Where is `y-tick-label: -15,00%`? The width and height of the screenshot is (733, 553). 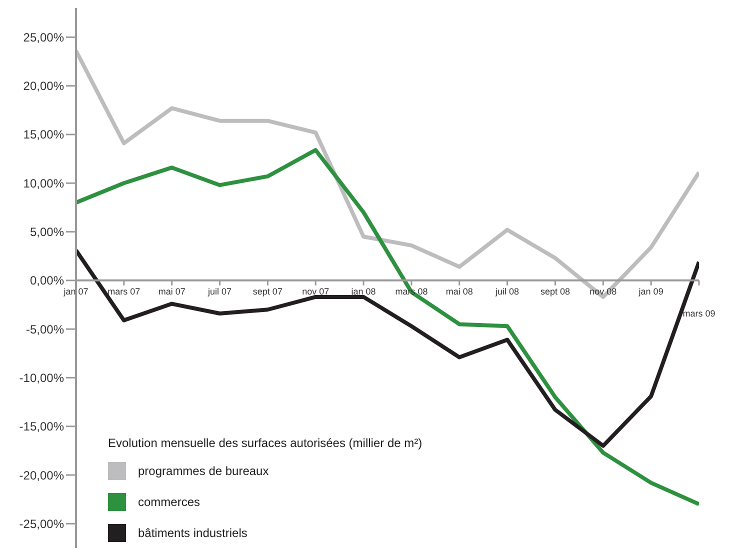 y-tick-label: -15,00% is located at coordinates (41, 427).